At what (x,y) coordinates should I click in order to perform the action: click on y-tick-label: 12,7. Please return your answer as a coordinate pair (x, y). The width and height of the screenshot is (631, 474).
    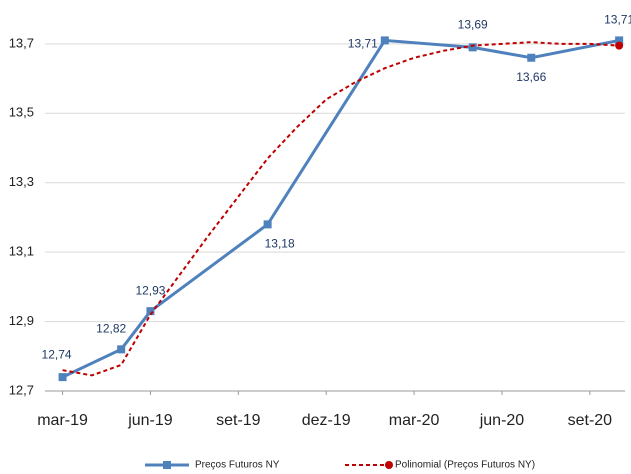
    Looking at the image, I should click on (21, 389).